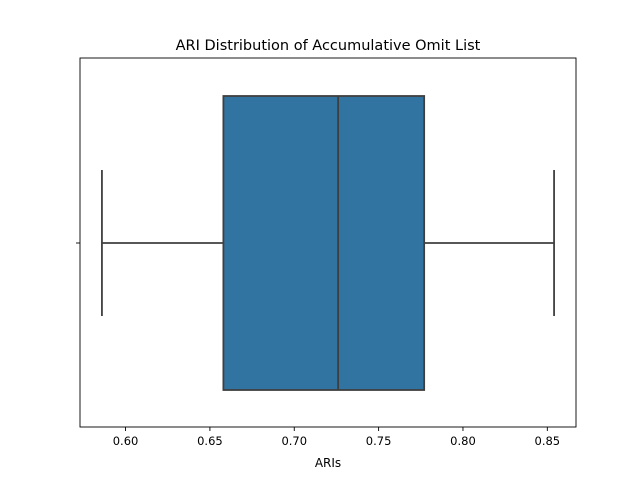 This screenshot has width=640, height=480. What do you see at coordinates (463, 441) in the screenshot?
I see `x-tick-label: 0.80` at bounding box center [463, 441].